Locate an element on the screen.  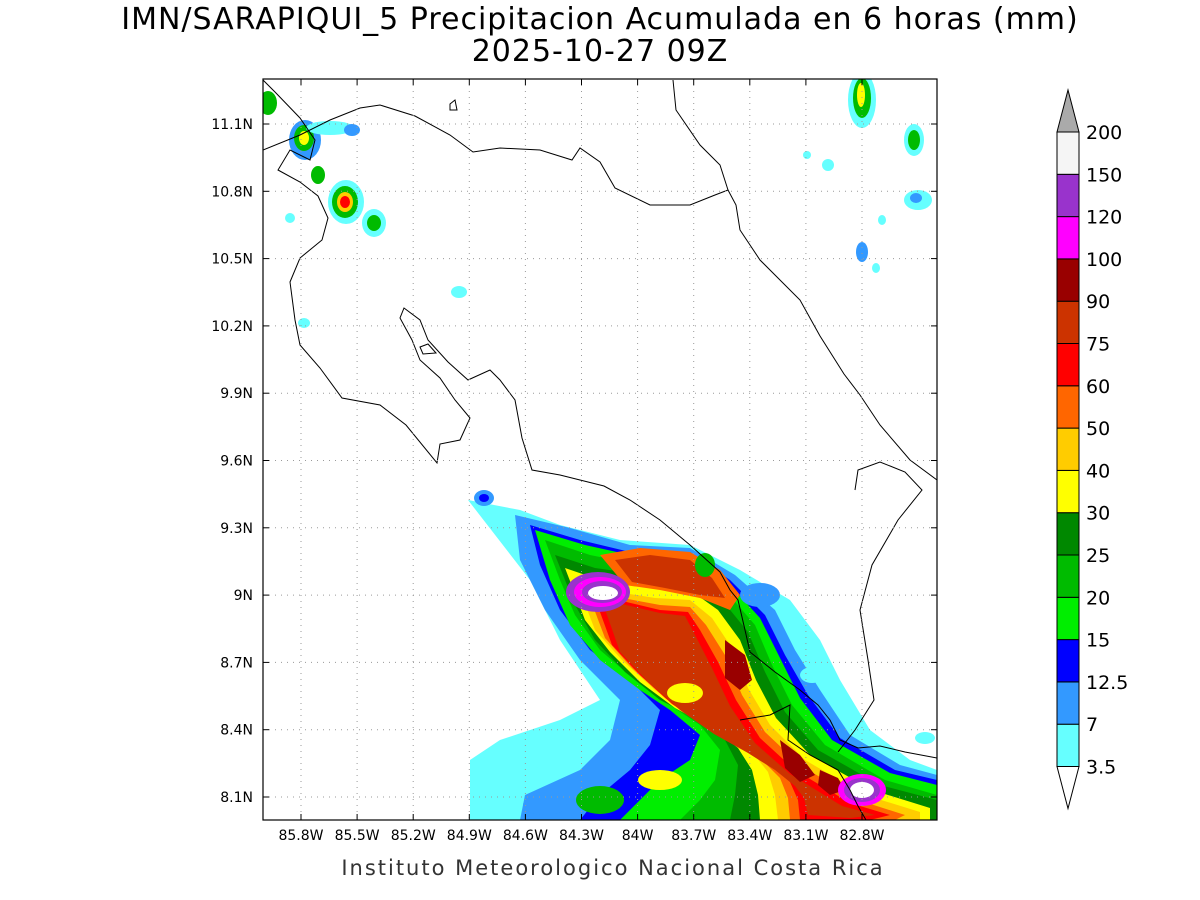
colorbar-level-label: 25 is located at coordinates (1098, 556).